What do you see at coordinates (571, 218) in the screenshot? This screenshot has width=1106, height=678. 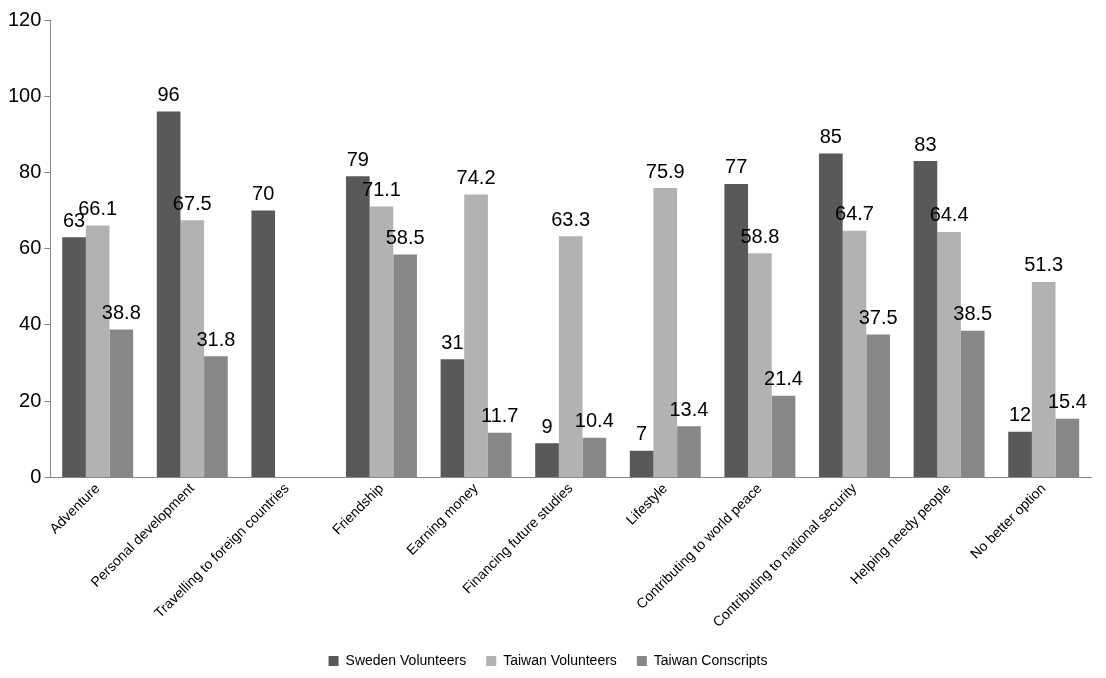 I see `data-label: 63.3` at bounding box center [571, 218].